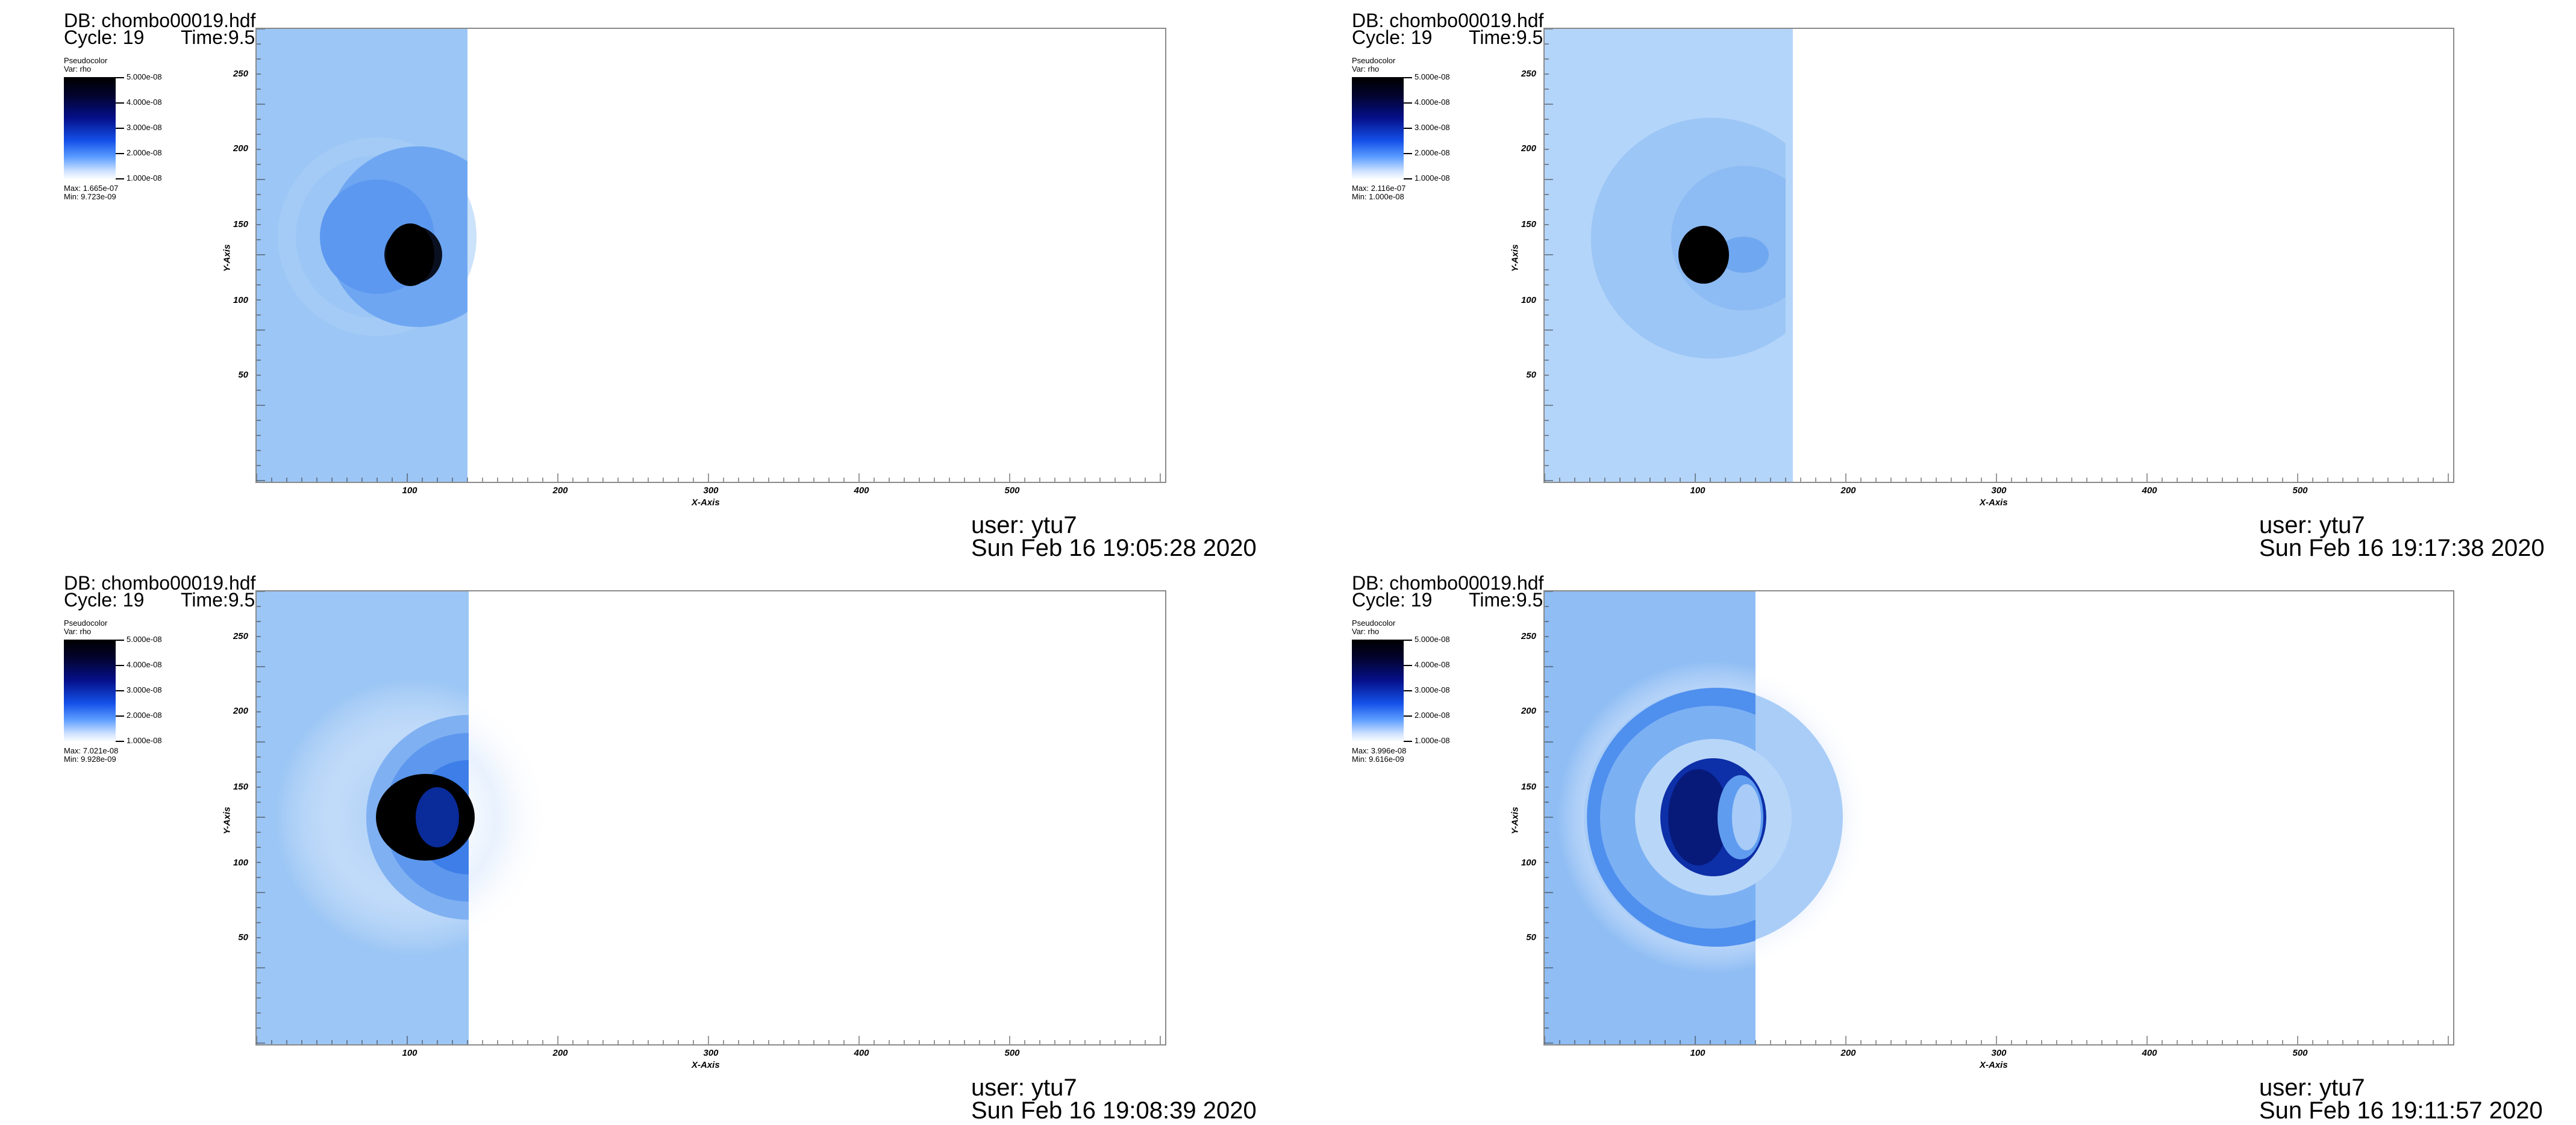  What do you see at coordinates (1704, 255) in the screenshot?
I see `dense-cloud` at bounding box center [1704, 255].